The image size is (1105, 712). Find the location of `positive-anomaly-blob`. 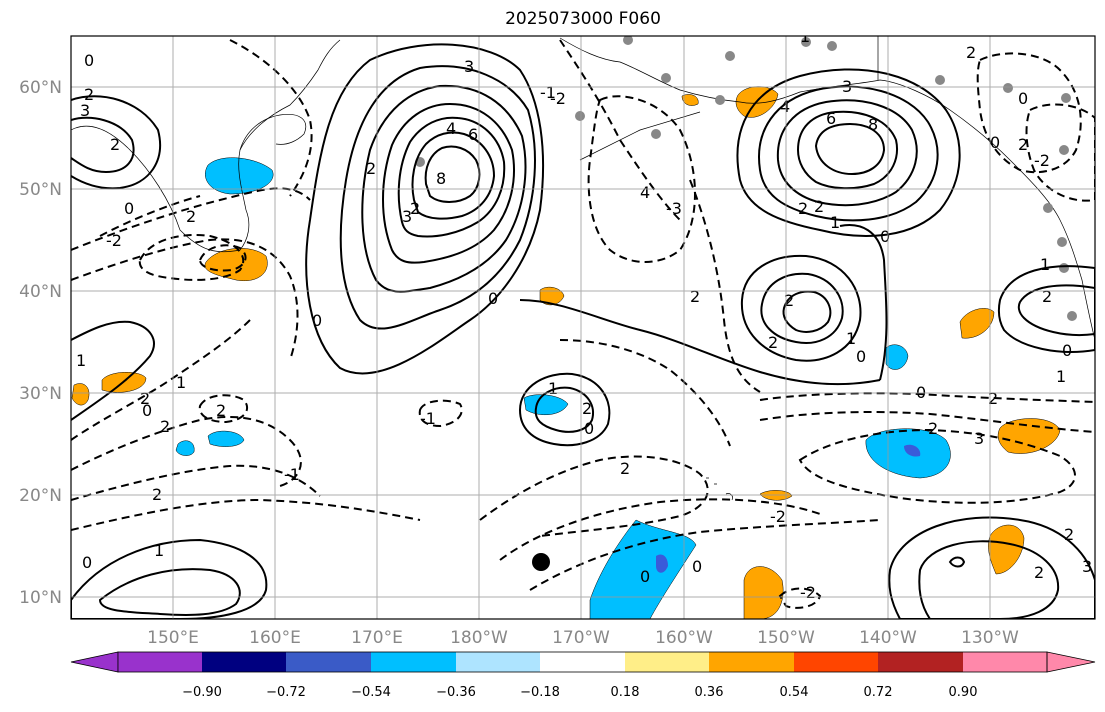

positive-anomaly-blob is located at coordinates (763, 592).